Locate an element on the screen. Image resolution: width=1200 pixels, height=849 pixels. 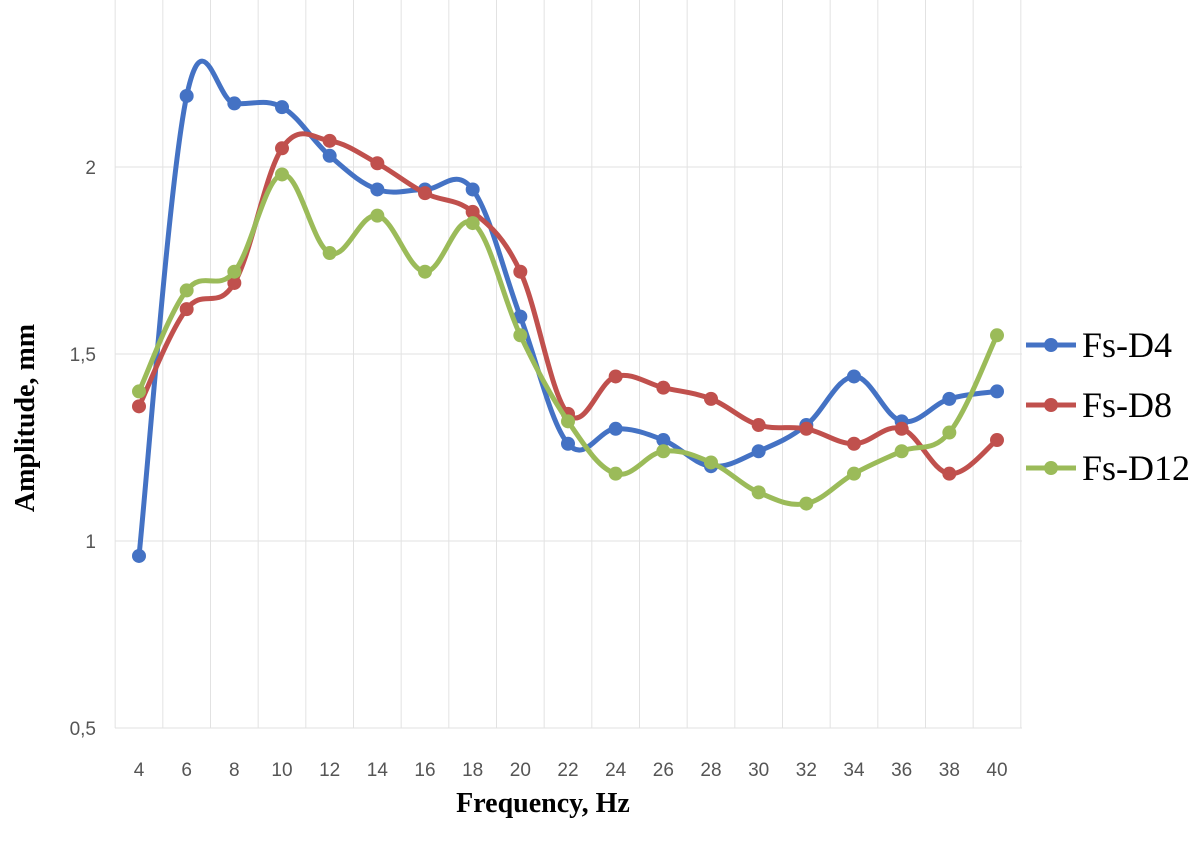
legend-item: Fs-D12 is located at coordinates (1108, 468).